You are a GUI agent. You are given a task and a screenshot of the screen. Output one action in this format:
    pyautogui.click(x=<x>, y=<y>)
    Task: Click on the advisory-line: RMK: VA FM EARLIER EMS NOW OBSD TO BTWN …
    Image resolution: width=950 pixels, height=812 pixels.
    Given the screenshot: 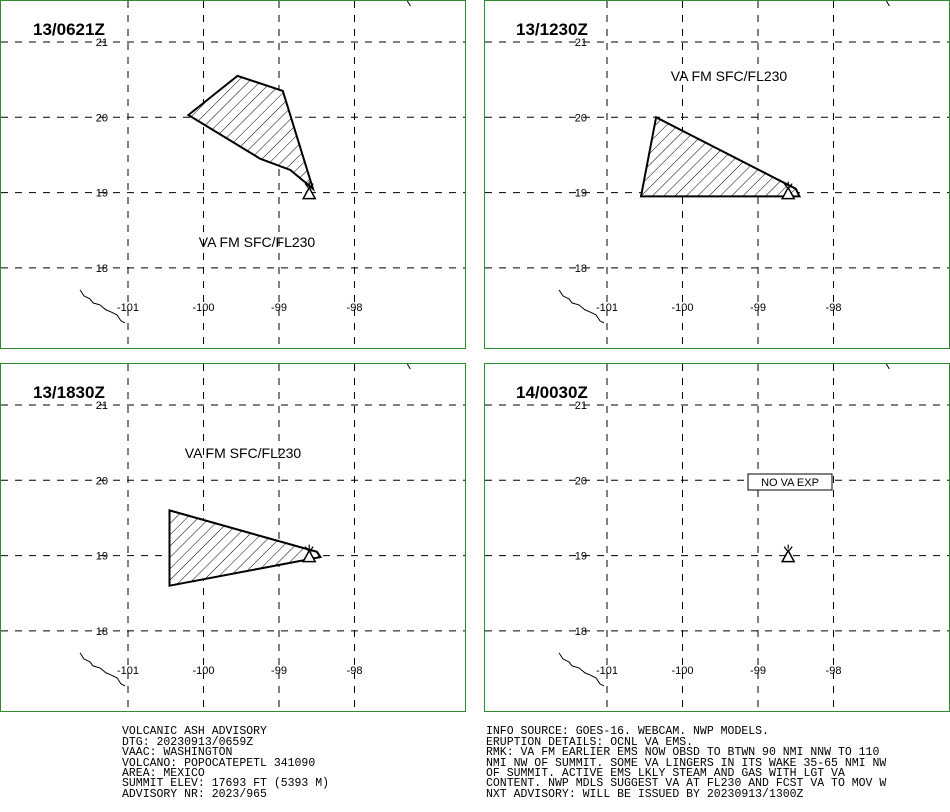 What is the action you would take?
    pyautogui.click(x=683, y=753)
    